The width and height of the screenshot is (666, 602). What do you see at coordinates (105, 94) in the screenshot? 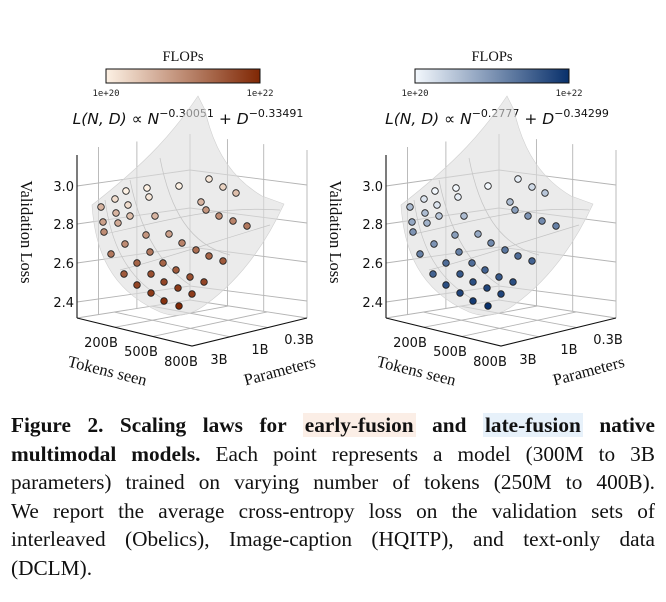
I see `colorbar-min-label: 1e+20` at bounding box center [105, 94].